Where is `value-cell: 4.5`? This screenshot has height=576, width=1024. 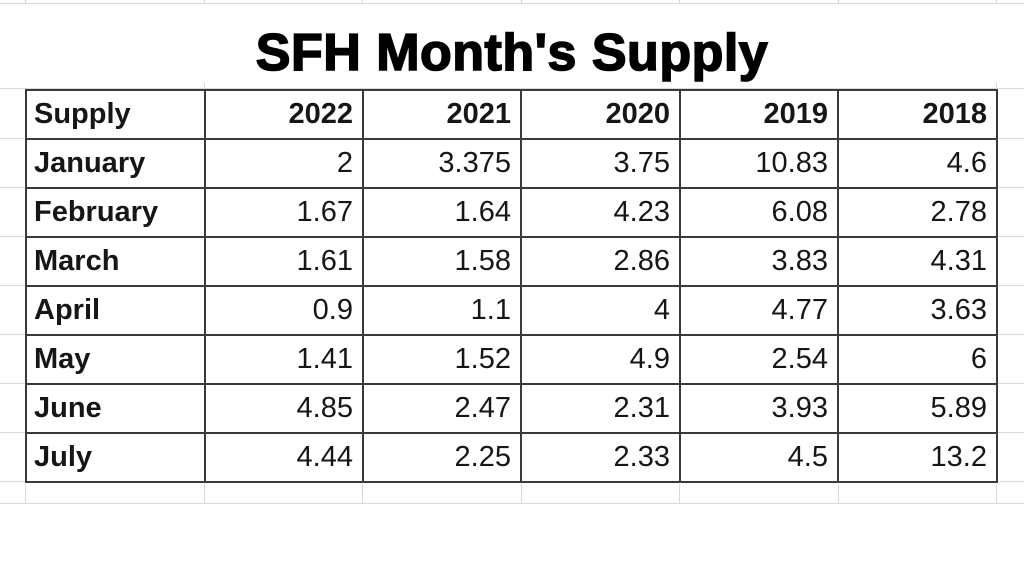 value-cell: 4.5 is located at coordinates (759, 457).